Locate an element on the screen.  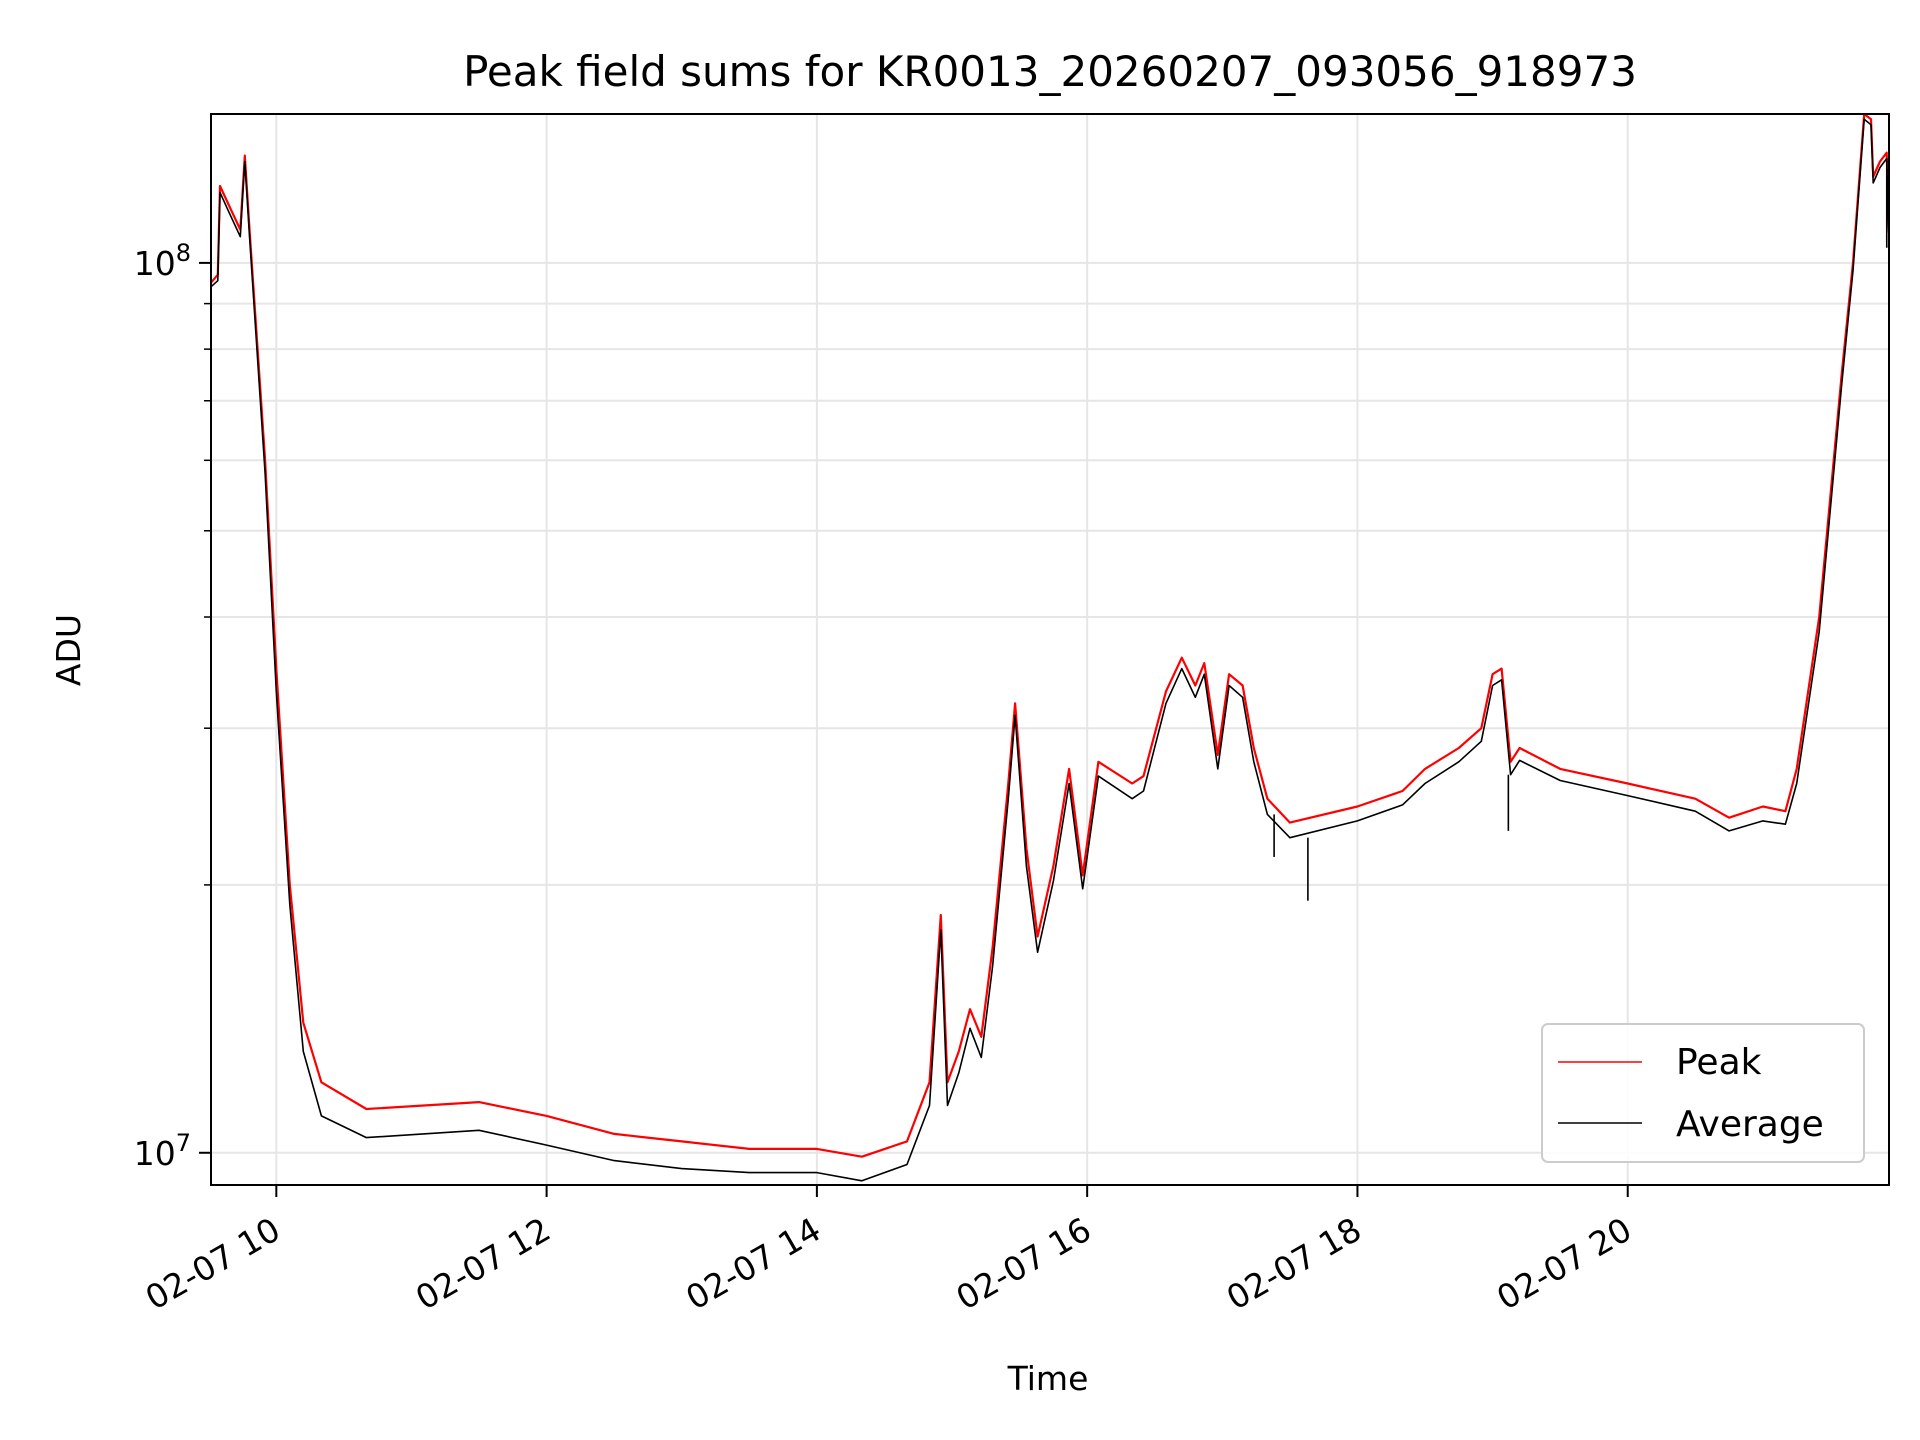
legend-label-peak: Peak is located at coordinates (1719, 1062).